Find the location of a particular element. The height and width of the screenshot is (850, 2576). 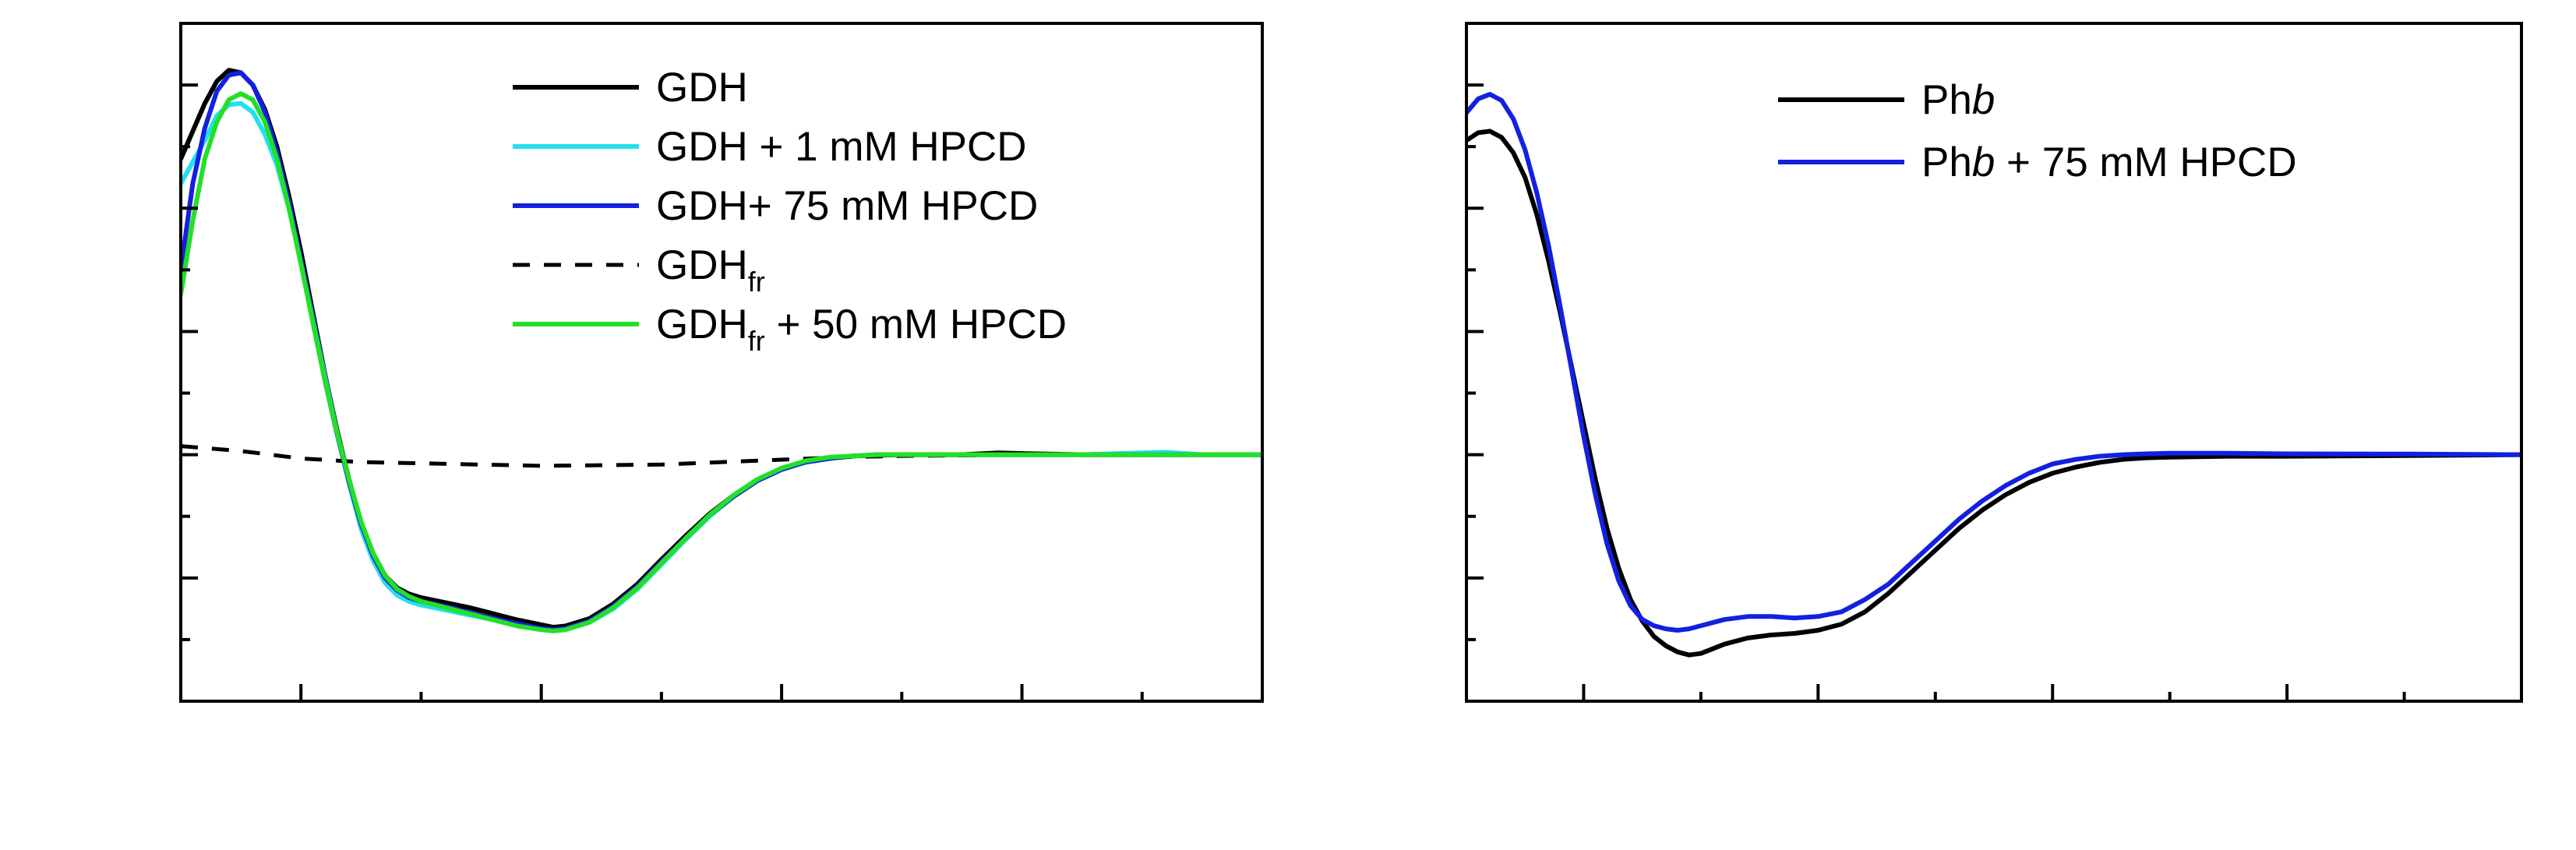

legend-label: GDHfr is located at coordinates (710, 270).